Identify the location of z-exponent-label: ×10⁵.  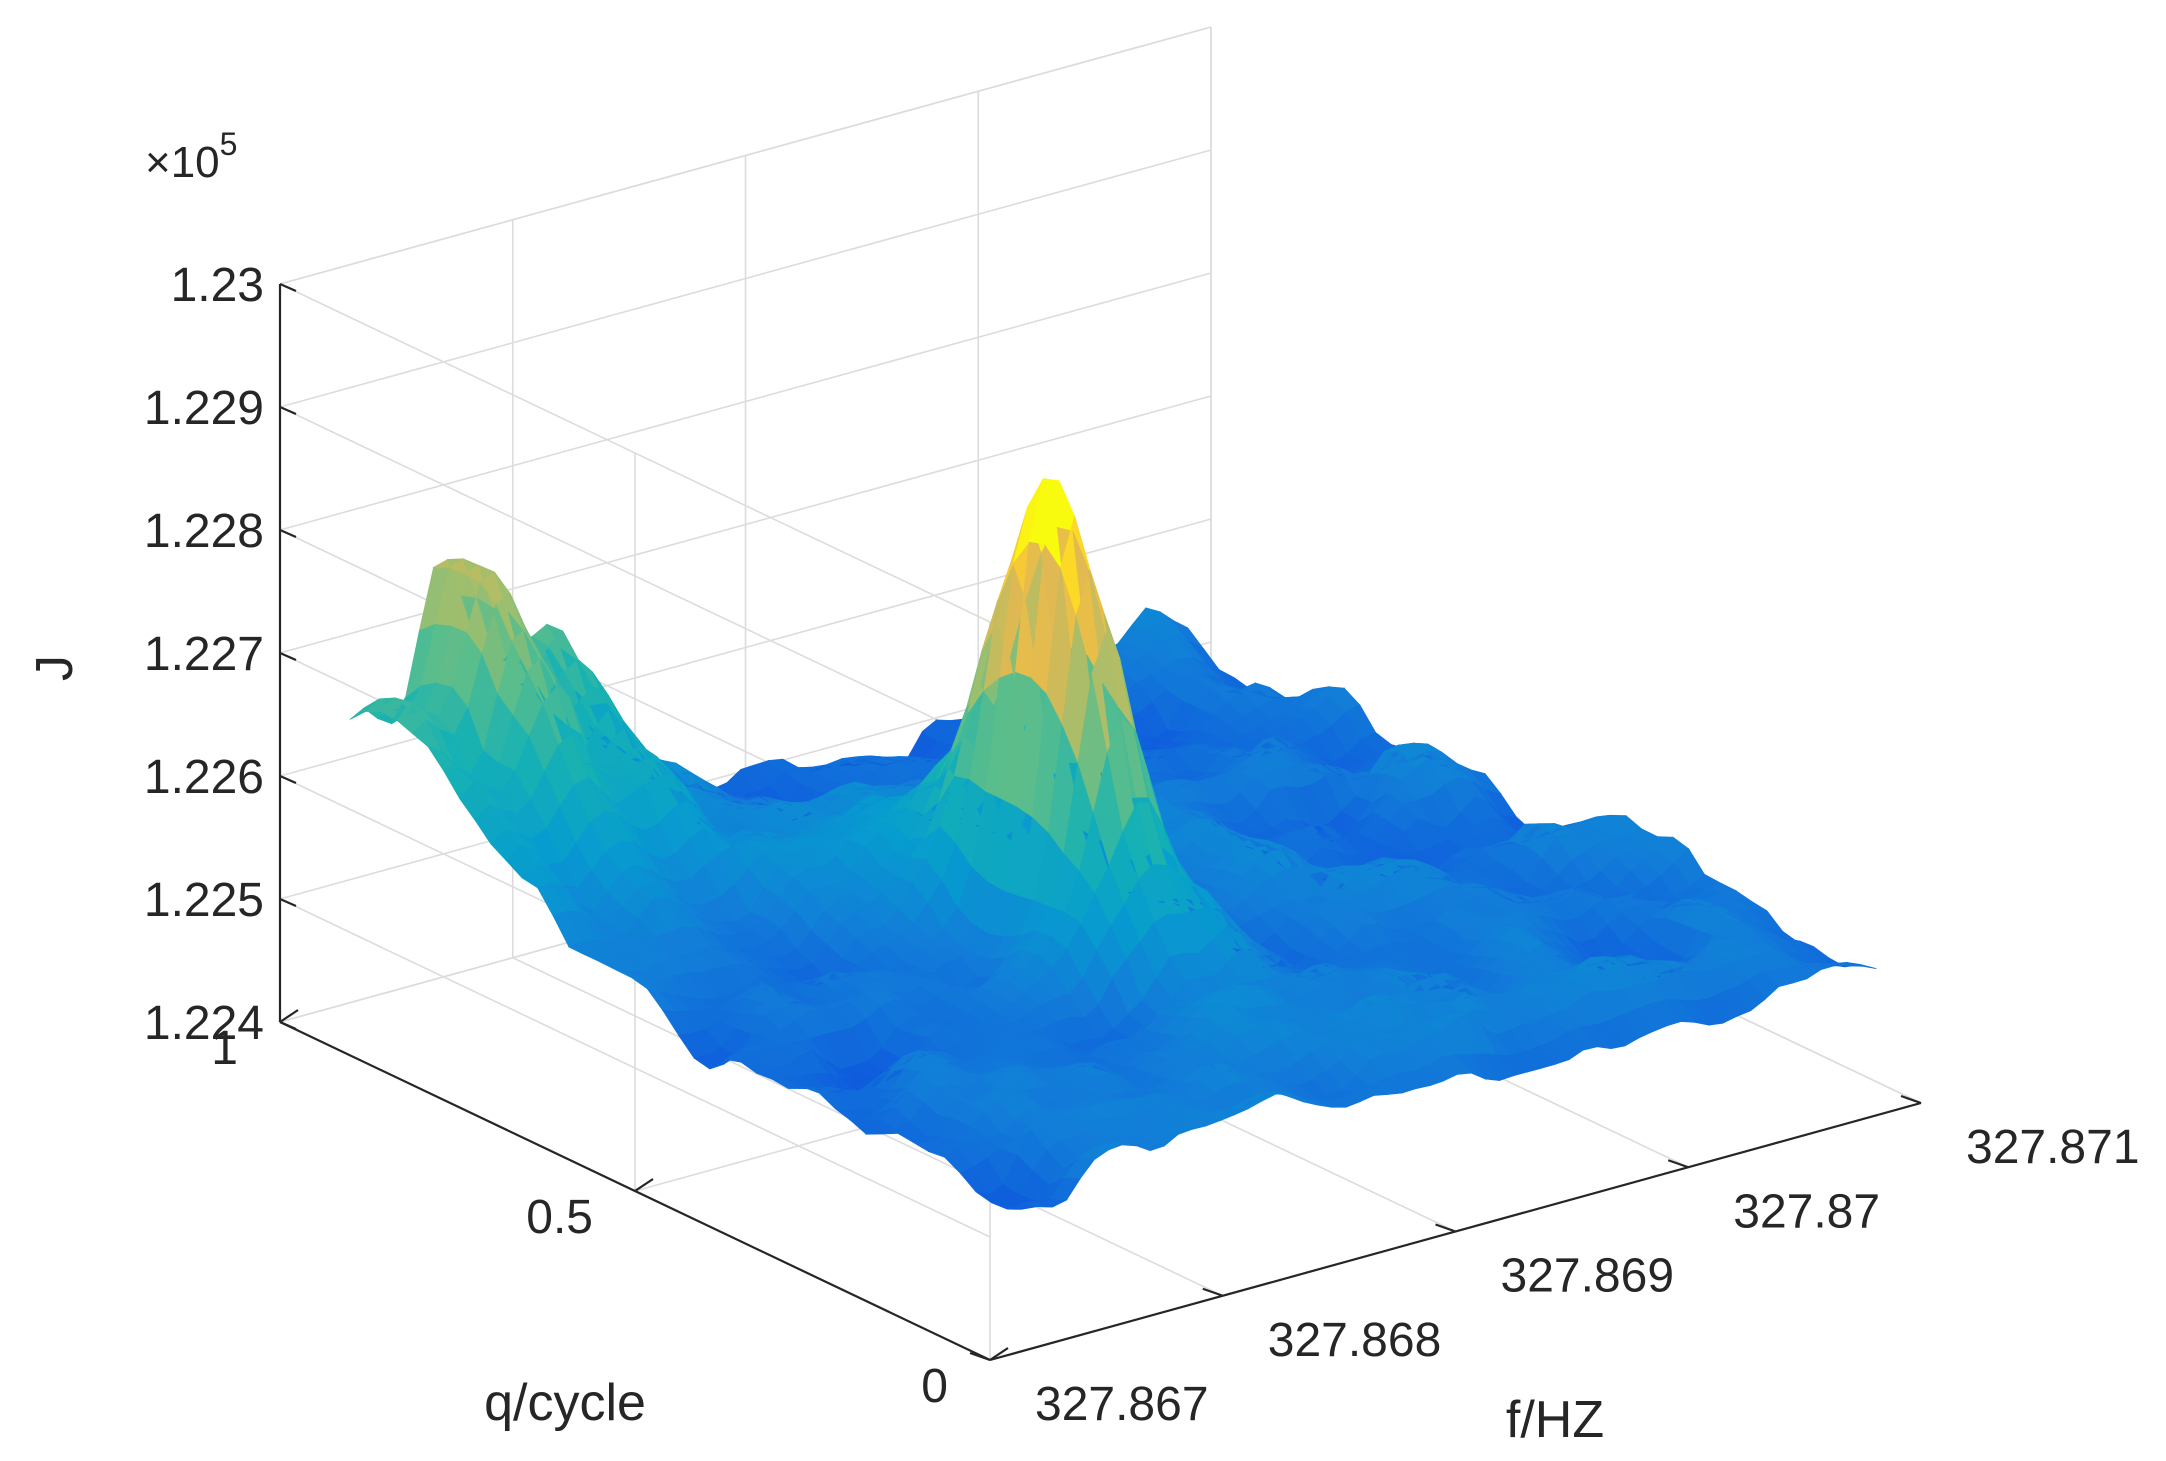
(191, 156).